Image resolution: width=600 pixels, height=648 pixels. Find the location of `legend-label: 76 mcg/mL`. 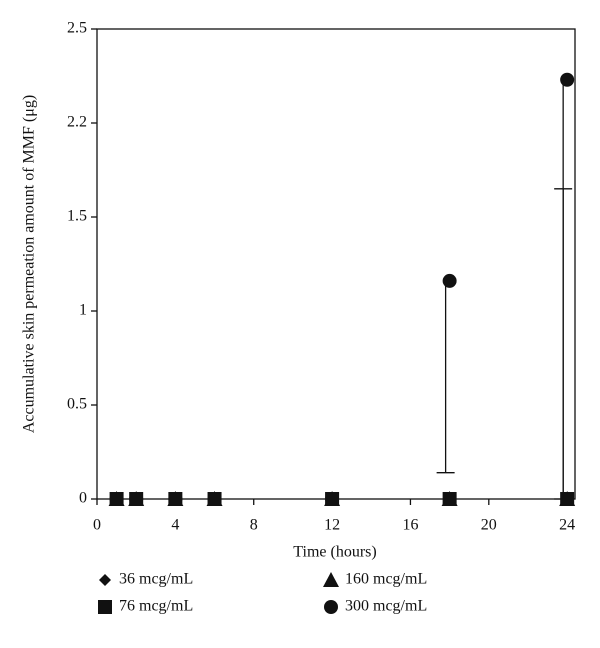

legend-label: 76 mcg/mL is located at coordinates (156, 606).